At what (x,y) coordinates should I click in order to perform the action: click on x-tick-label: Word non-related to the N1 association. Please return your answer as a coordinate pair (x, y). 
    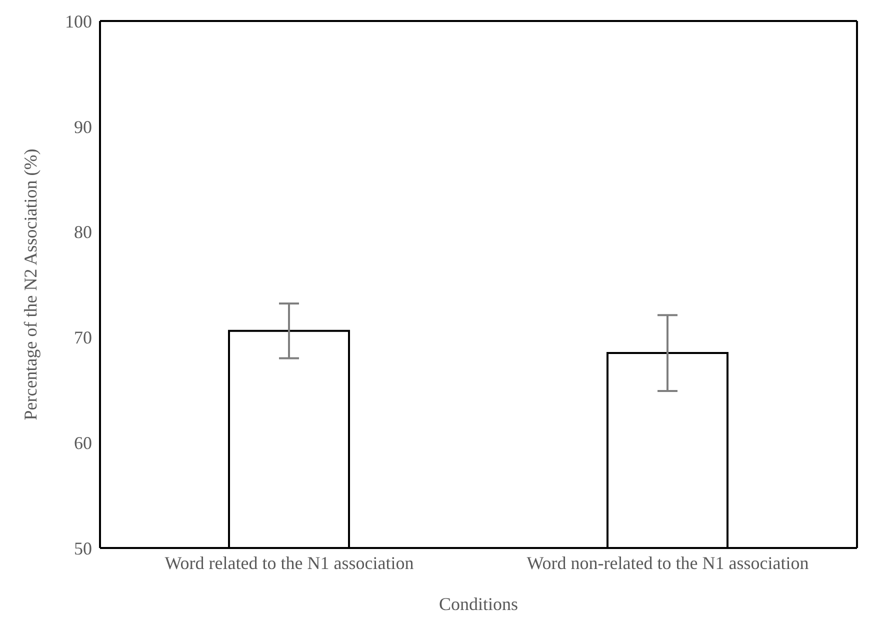
    Looking at the image, I should click on (667, 562).